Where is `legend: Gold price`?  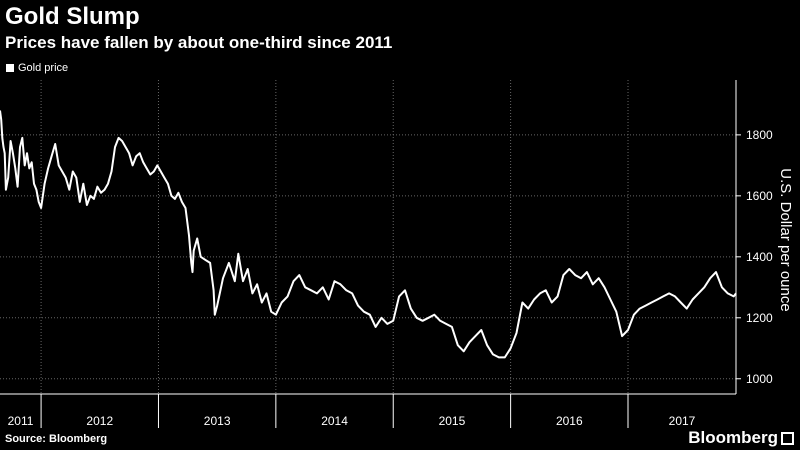
legend: Gold price is located at coordinates (37, 68).